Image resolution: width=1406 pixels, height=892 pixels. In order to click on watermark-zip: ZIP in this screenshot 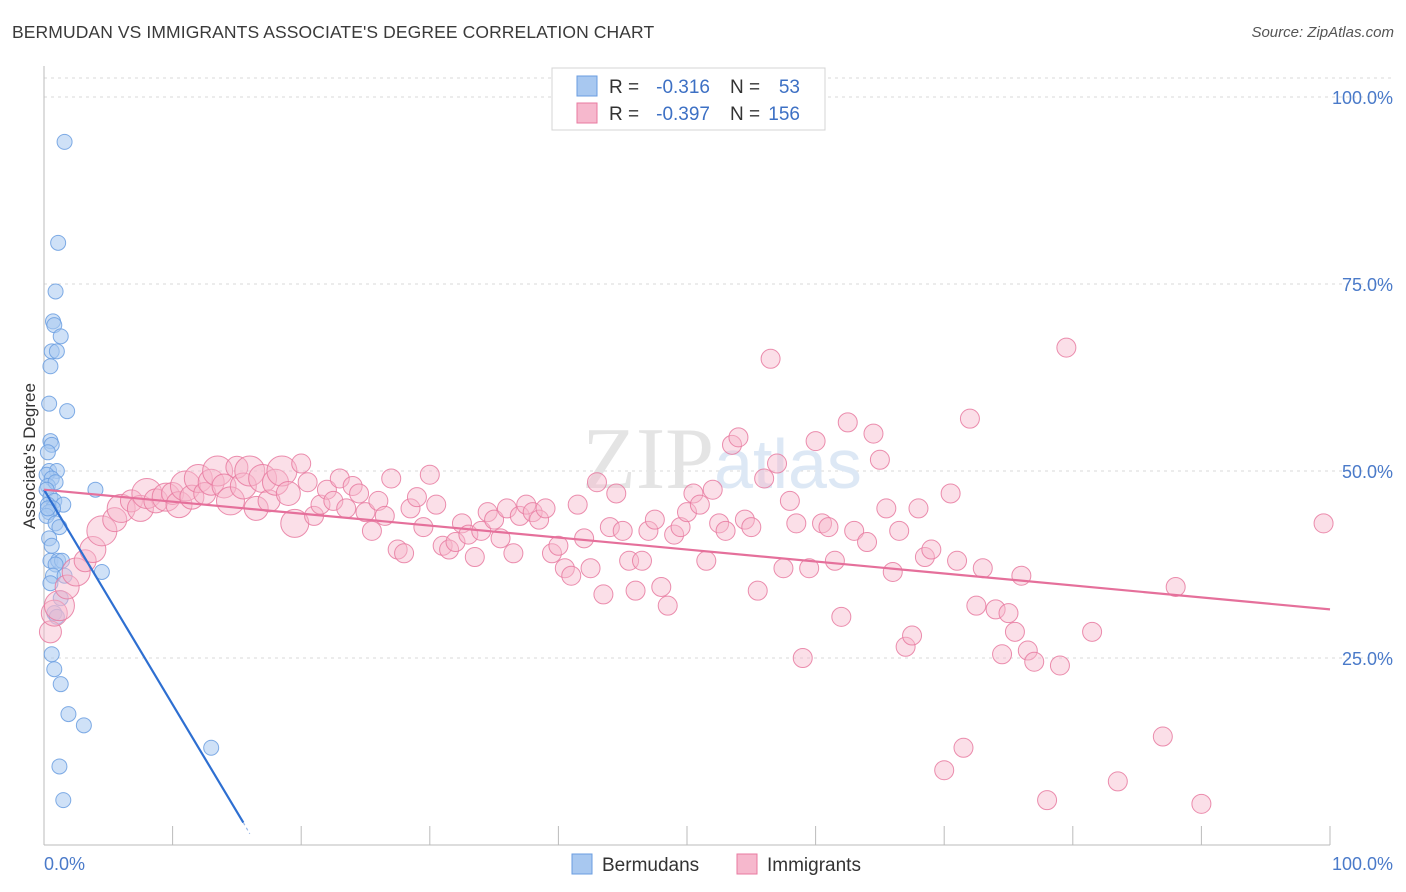, I will do `click(648, 459)`.